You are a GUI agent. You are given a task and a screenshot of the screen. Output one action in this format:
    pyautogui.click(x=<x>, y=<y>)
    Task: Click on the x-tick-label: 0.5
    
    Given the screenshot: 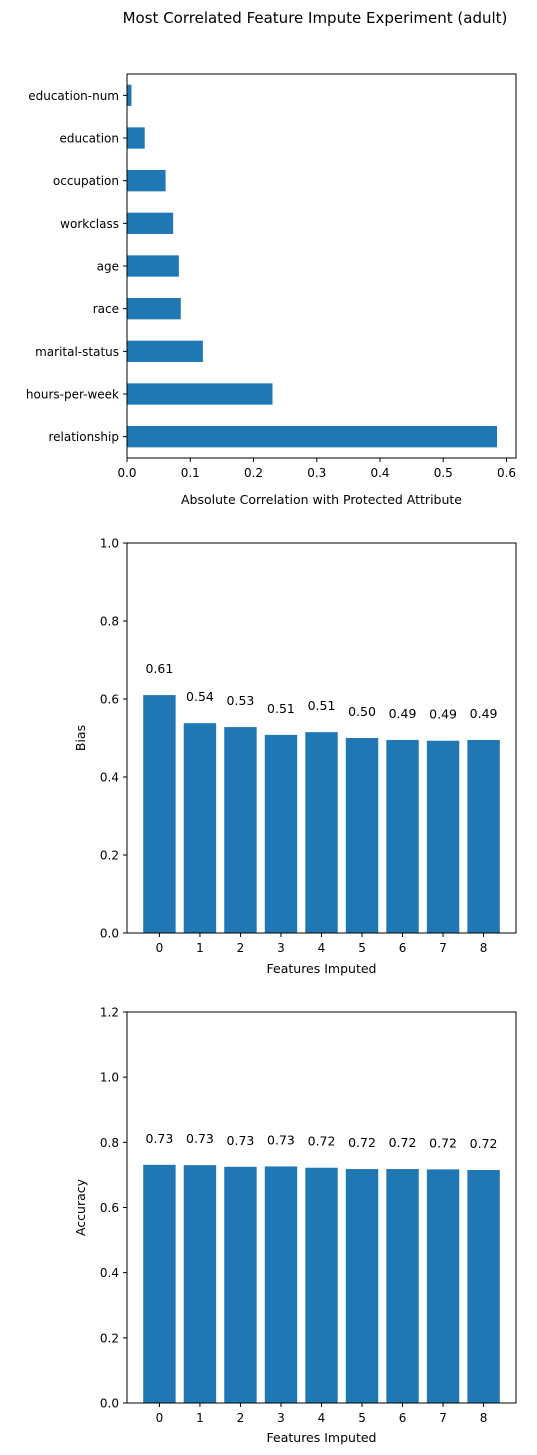 What is the action you would take?
    pyautogui.click(x=443, y=473)
    